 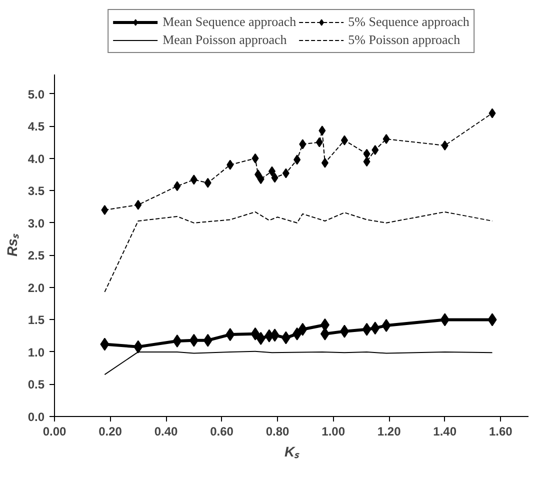 What do you see at coordinates (12, 244) in the screenshot?
I see `y-axis-title: Rsₛ` at bounding box center [12, 244].